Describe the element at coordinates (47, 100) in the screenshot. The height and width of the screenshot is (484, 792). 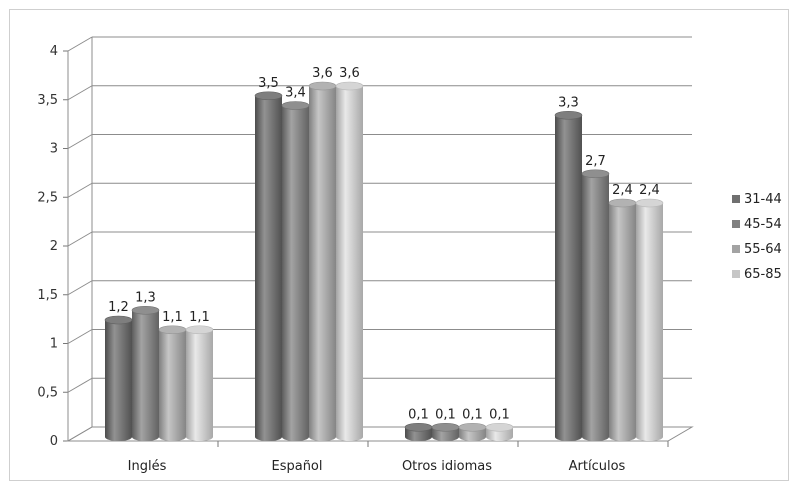
I see `y-tick-label: 3,5` at that location.